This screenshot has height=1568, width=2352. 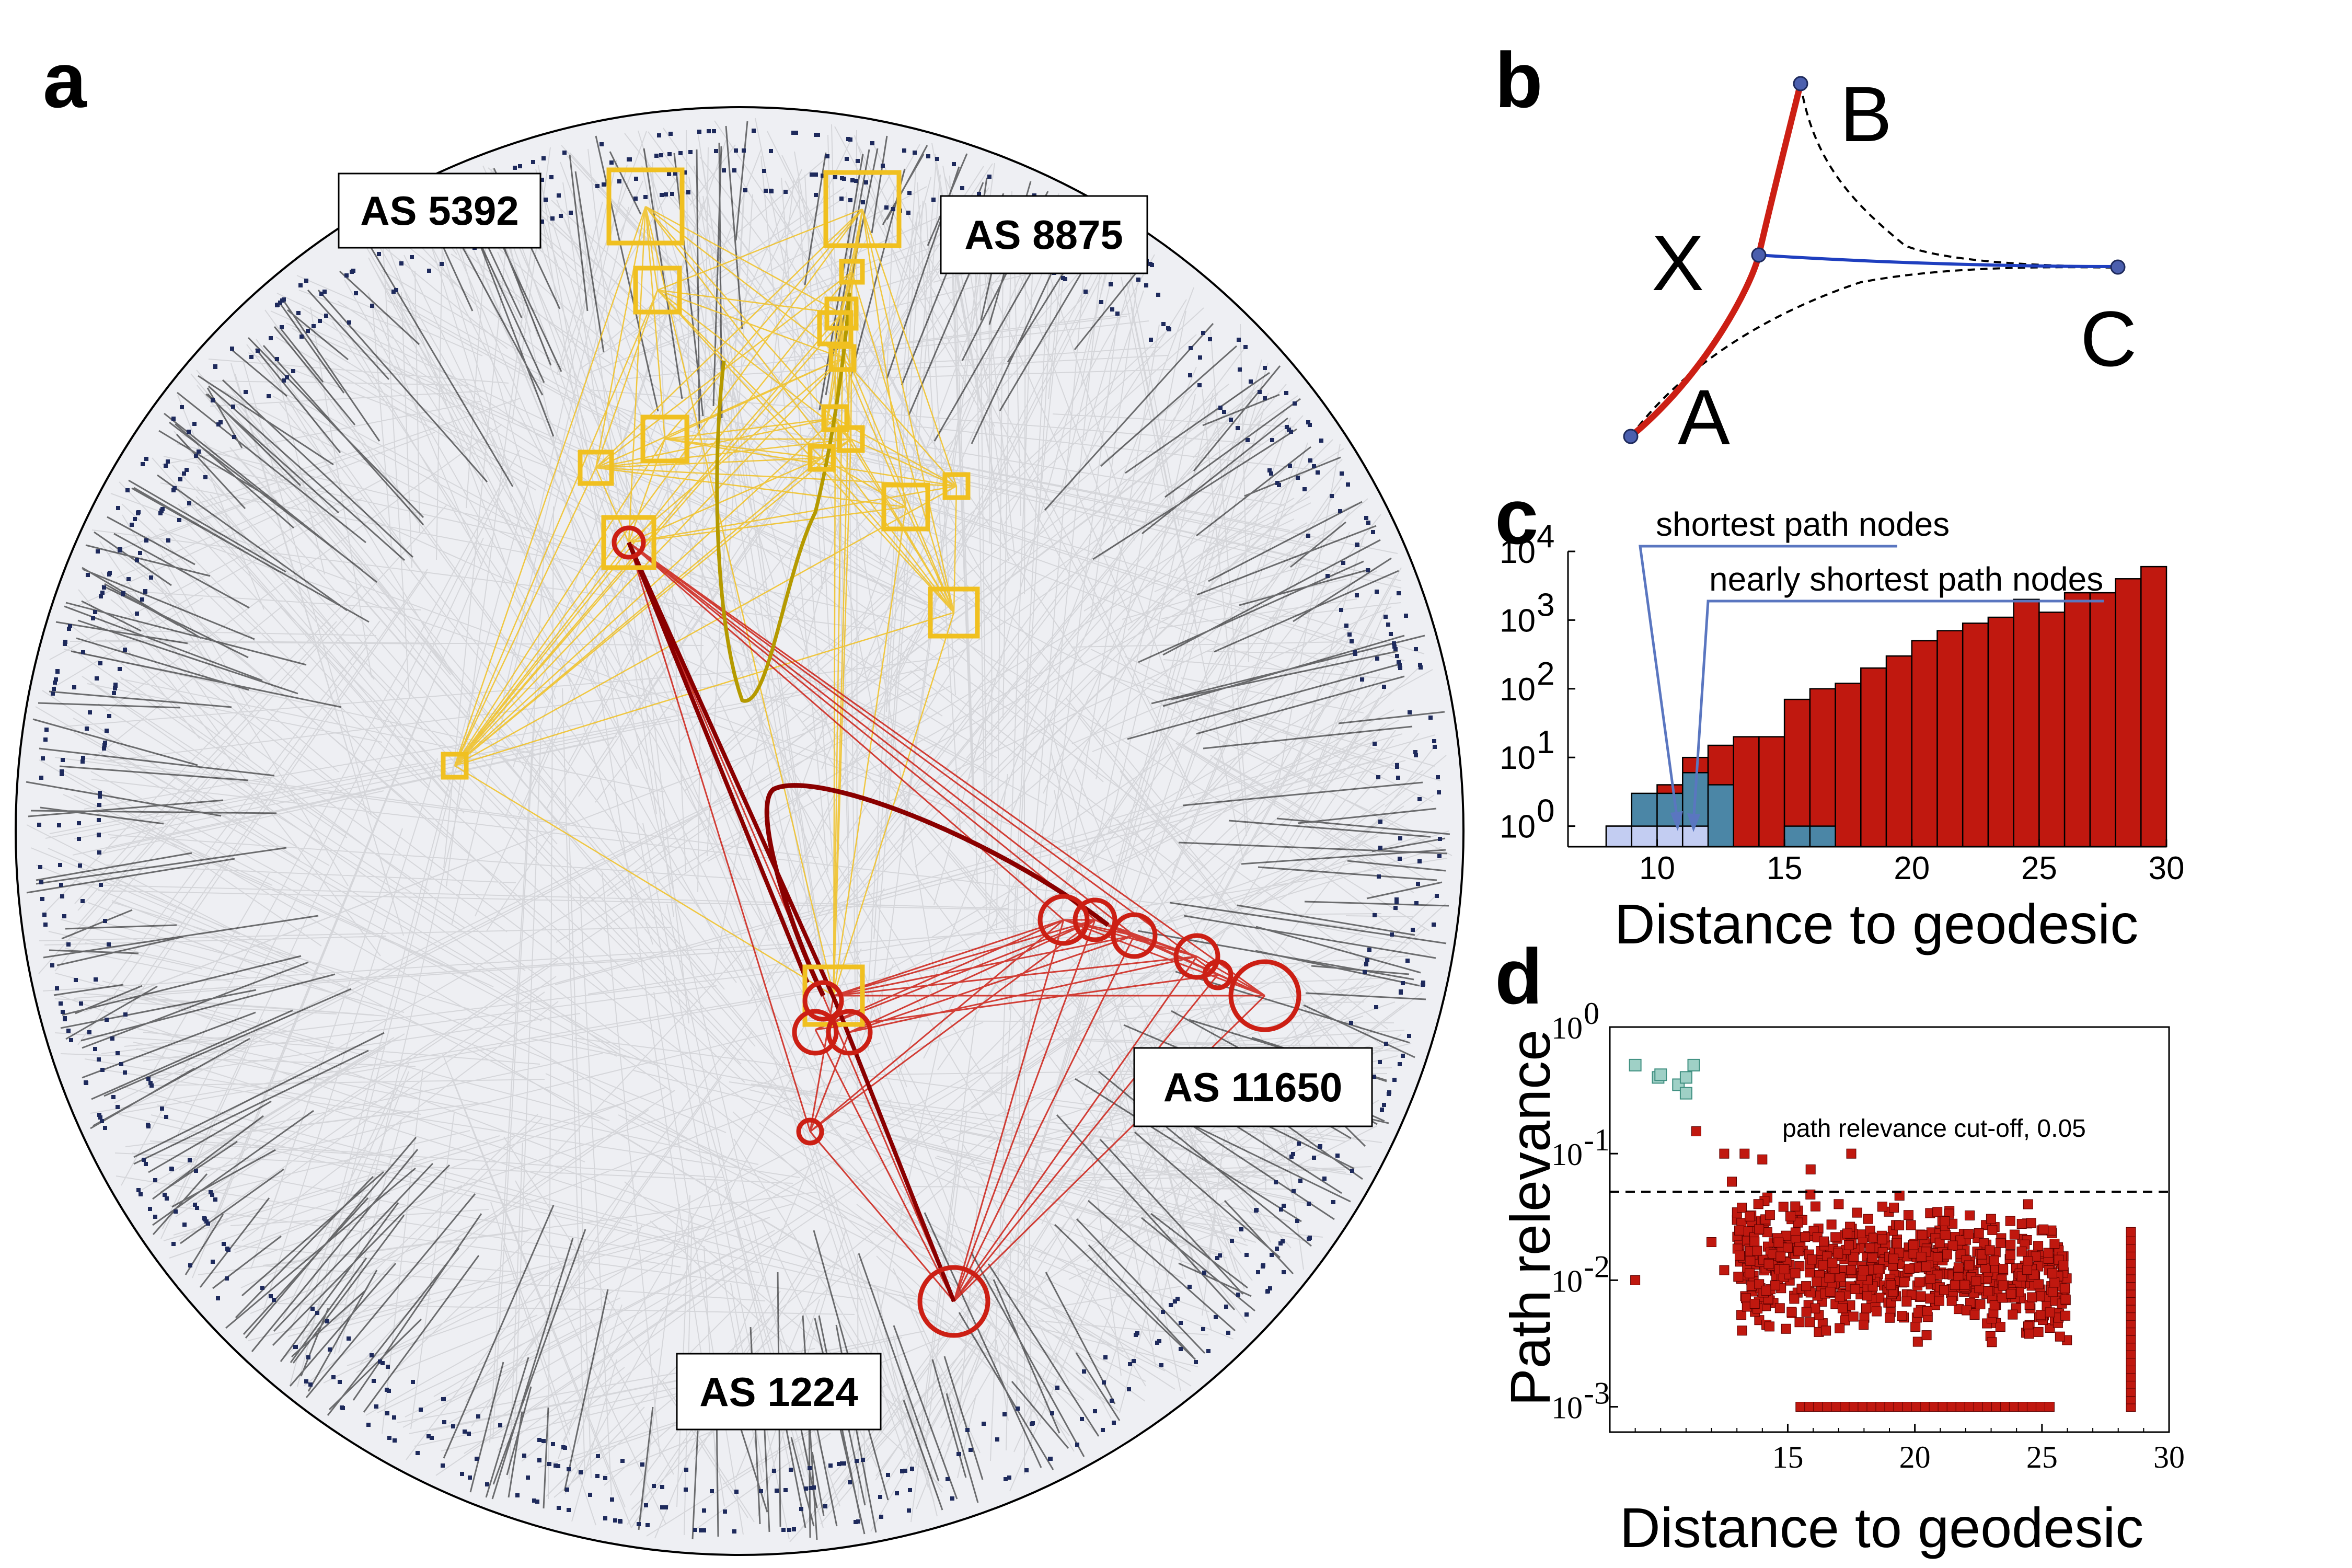 What do you see at coordinates (1567, 1408) in the screenshot?
I see `scatter-ytick-label-3: 10` at bounding box center [1567, 1408].